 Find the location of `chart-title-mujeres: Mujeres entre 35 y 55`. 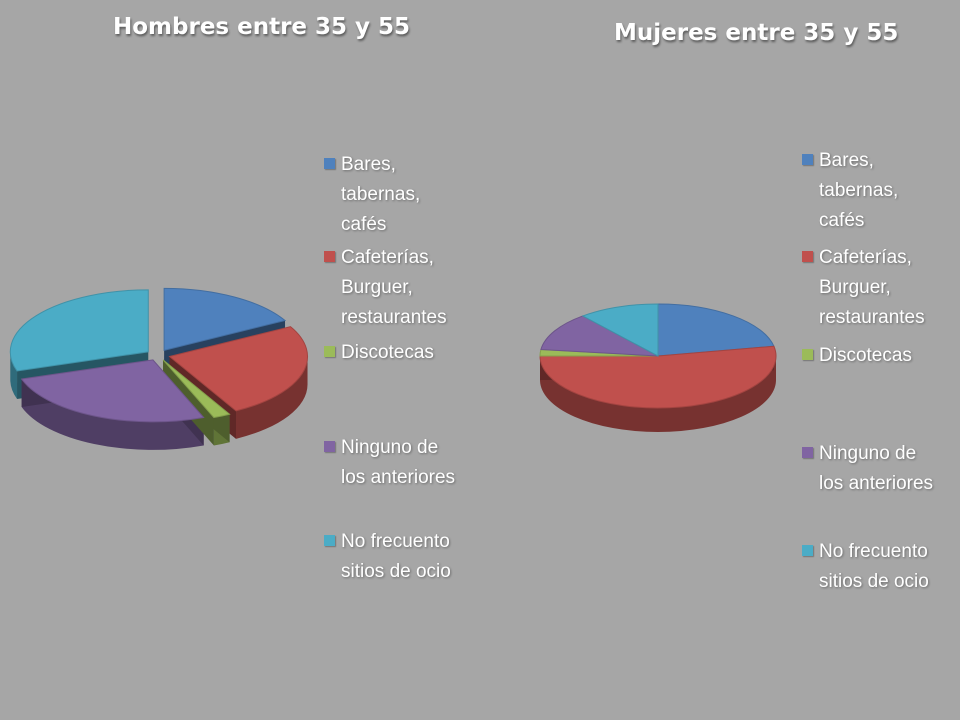

chart-title-mujeres: Mujeres entre 35 y 55 is located at coordinates (756, 33).